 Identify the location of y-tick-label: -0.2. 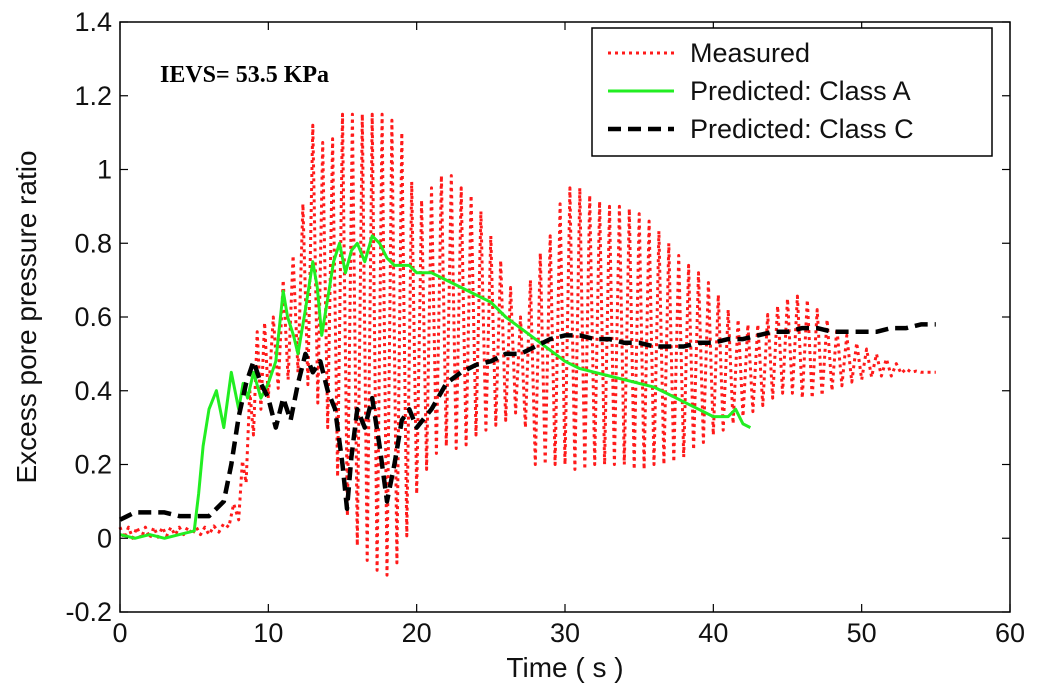
(88, 612).